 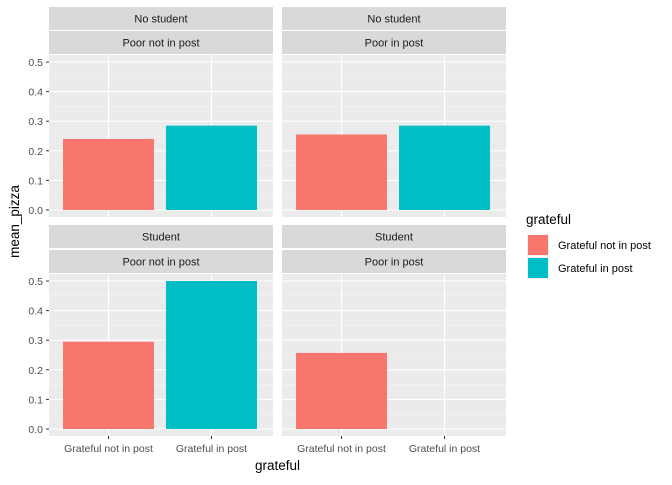 What do you see at coordinates (277, 465) in the screenshot?
I see `x-axis-title: grateful` at bounding box center [277, 465].